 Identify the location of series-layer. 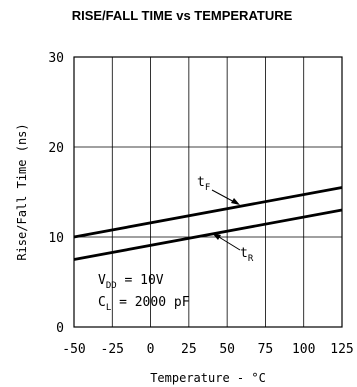
(208, 223).